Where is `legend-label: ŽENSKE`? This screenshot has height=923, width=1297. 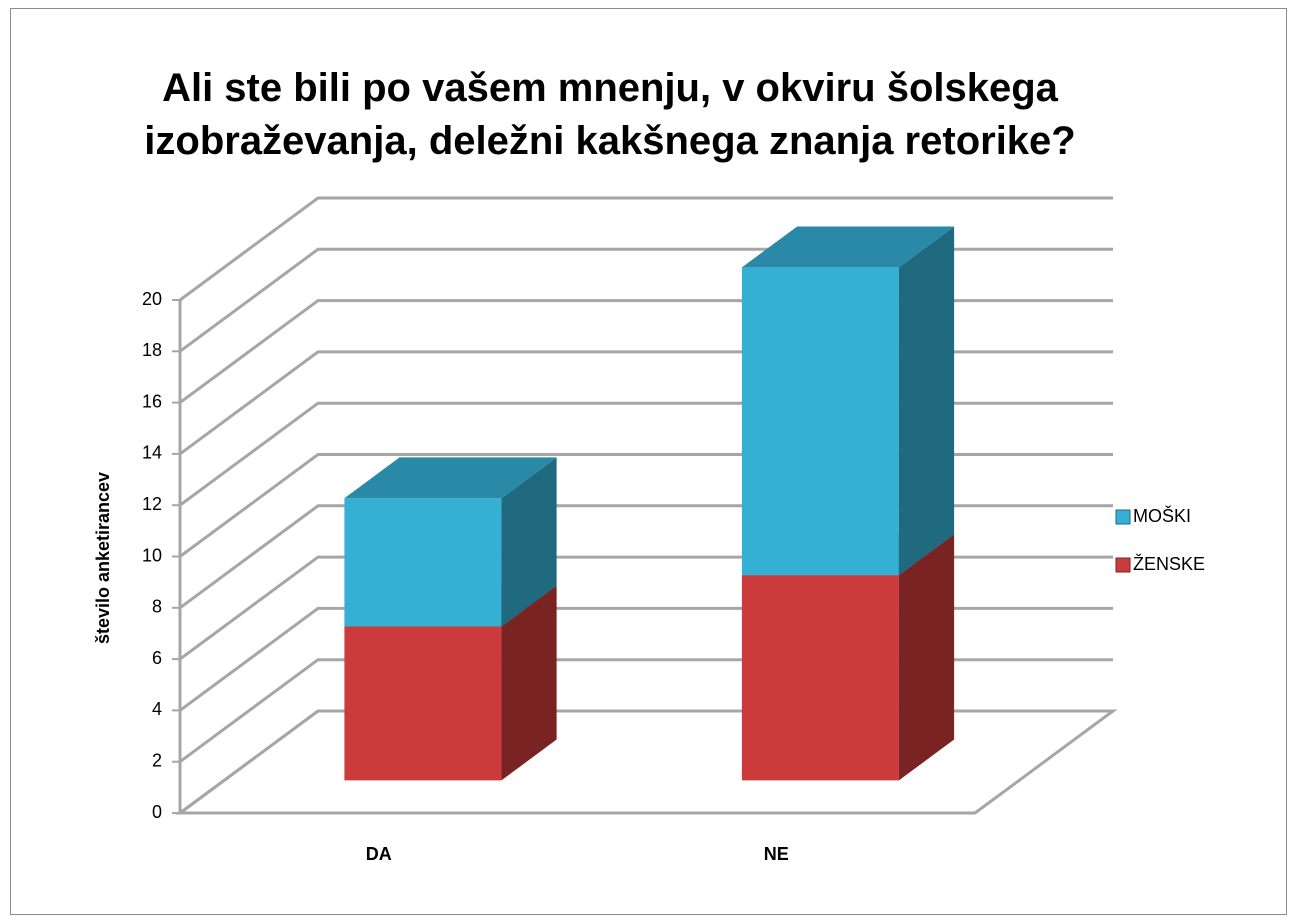
legend-label: ŽENSKE is located at coordinates (1169, 564).